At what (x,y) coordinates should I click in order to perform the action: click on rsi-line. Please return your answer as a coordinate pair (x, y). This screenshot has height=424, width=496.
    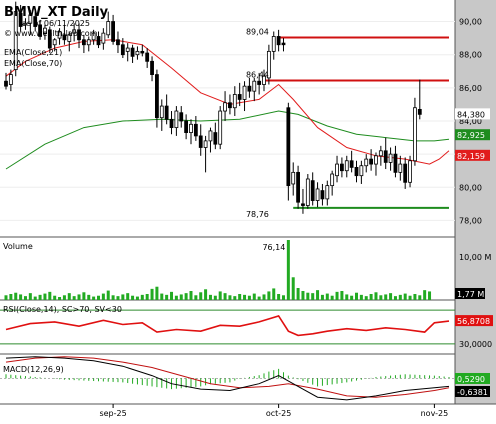
    Looking at the image, I should click on (227, 326).